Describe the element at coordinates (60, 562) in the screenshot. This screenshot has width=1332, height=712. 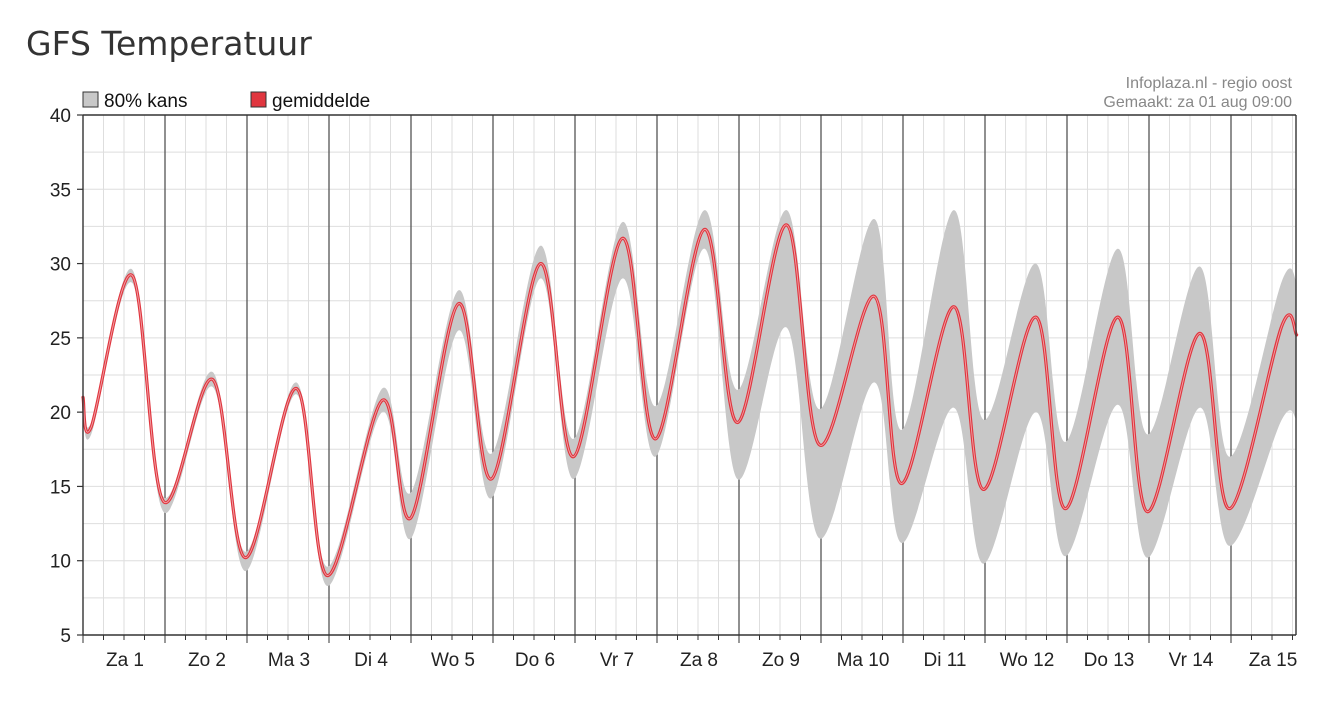
I see `y-tick-label: 10` at that location.